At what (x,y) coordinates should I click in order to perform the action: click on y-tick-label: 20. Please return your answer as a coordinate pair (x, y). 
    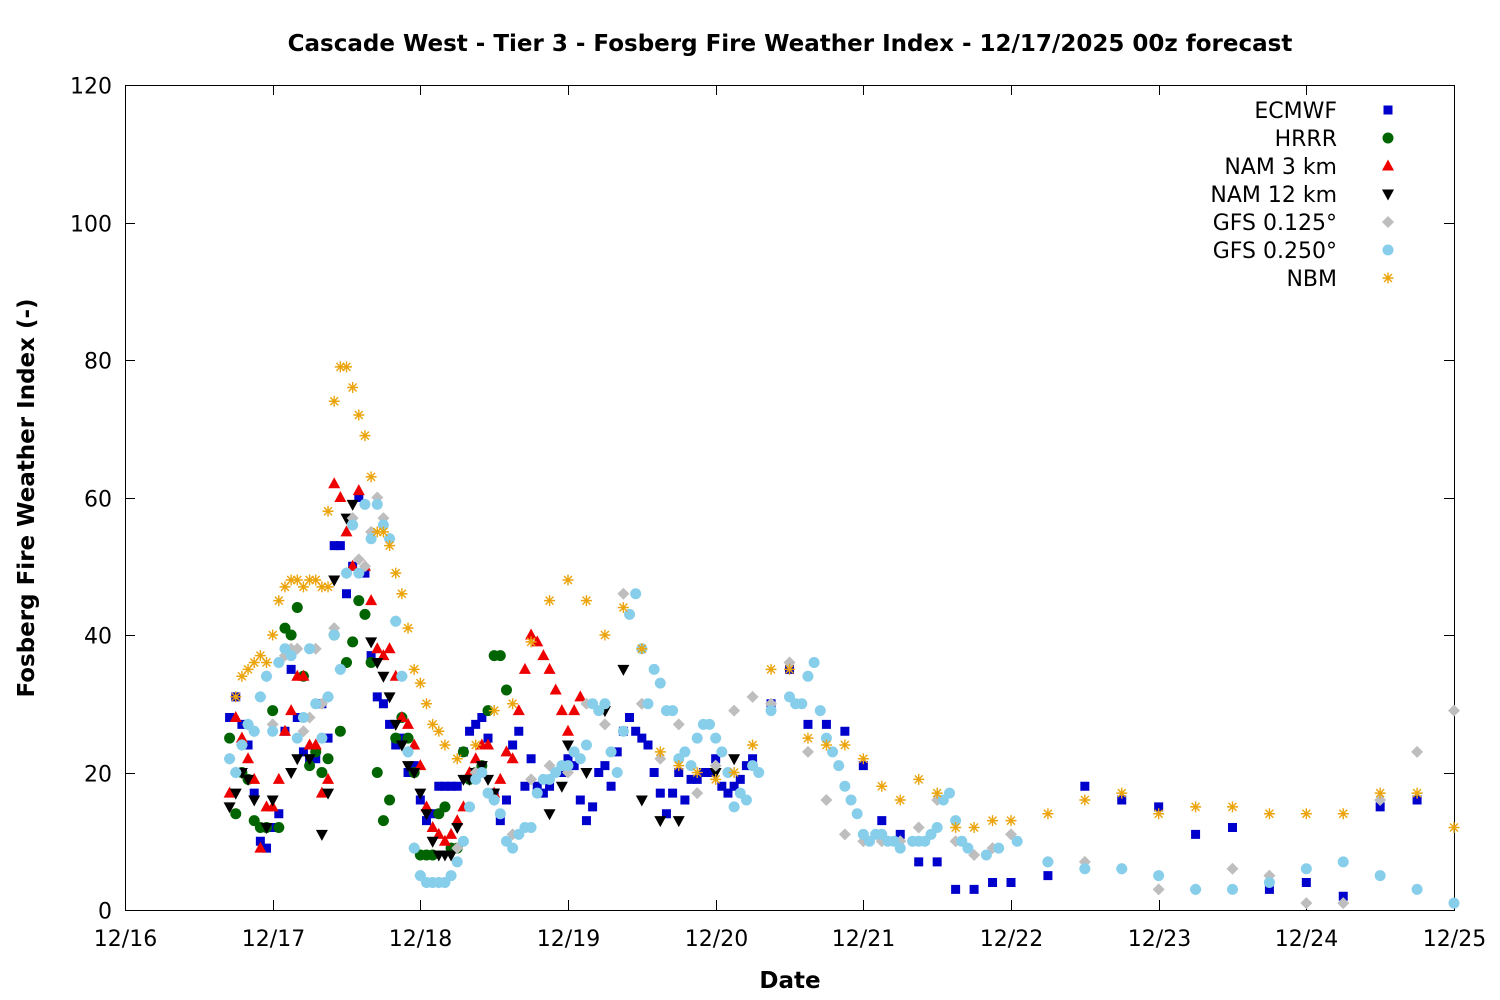
    Looking at the image, I should click on (98, 775).